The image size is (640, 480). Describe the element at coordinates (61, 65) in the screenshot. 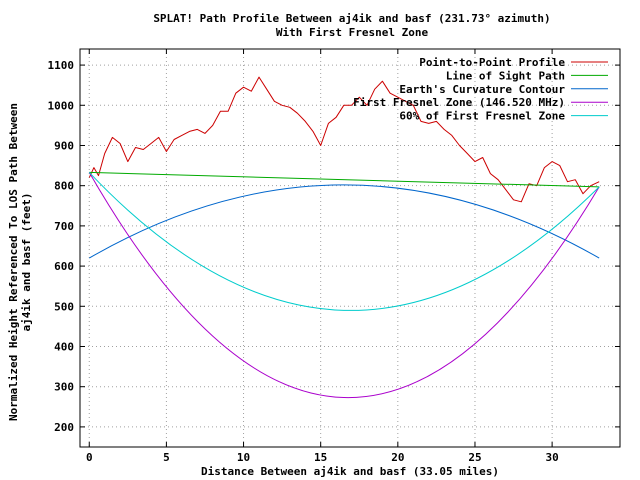

I see `y-tick-label: 1100` at that location.